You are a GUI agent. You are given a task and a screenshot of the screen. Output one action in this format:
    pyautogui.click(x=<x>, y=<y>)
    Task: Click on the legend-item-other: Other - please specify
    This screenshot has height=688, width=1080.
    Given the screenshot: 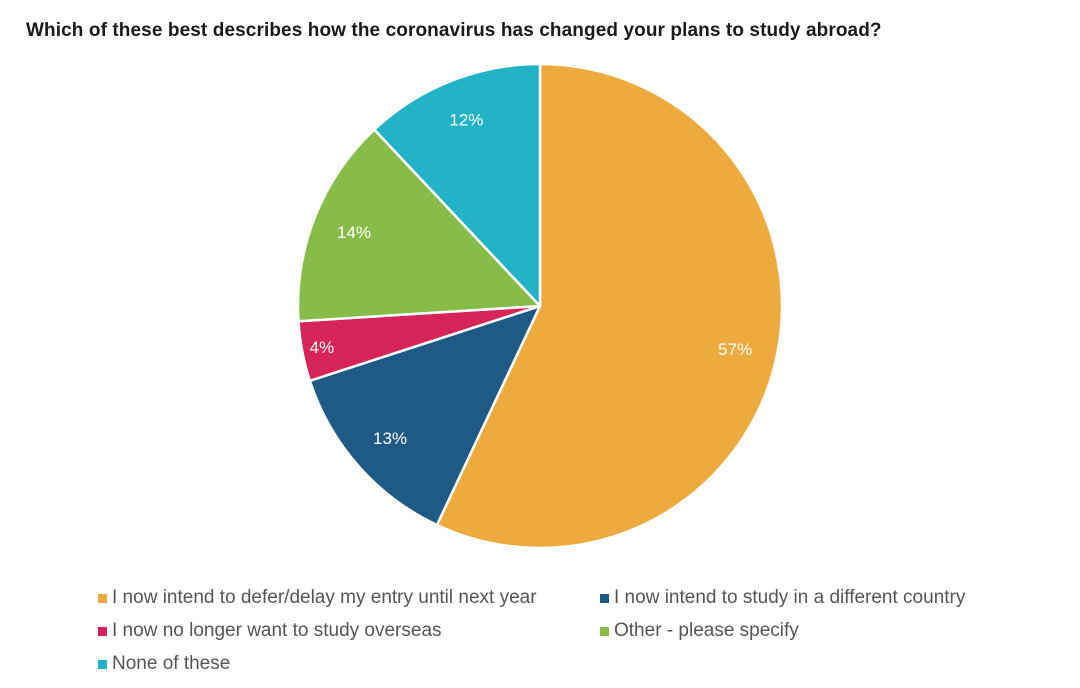 What is the action you would take?
    pyautogui.click(x=699, y=631)
    